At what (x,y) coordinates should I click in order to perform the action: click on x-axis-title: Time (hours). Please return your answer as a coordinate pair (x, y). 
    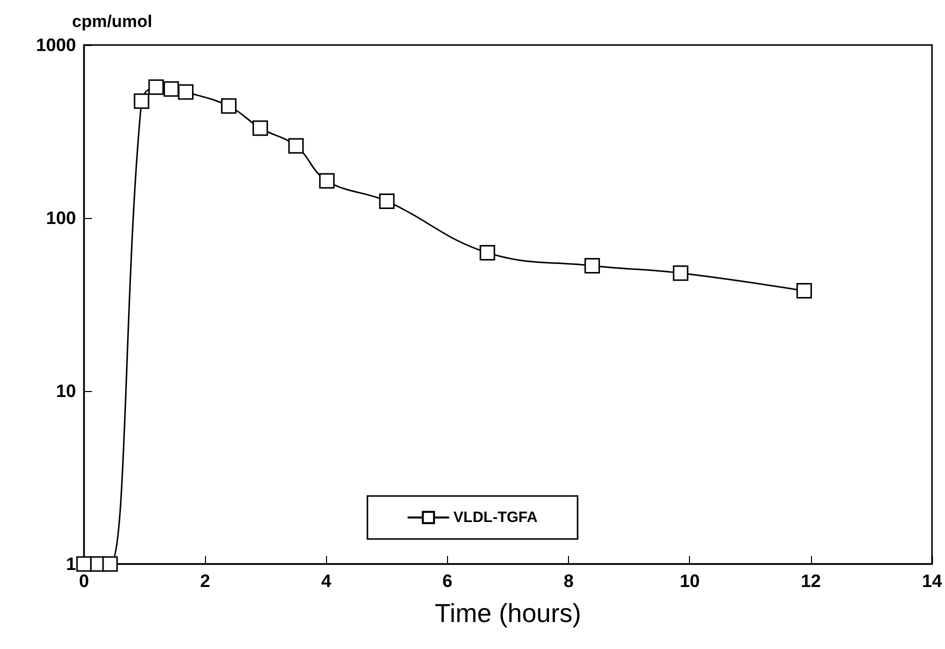
    Looking at the image, I should click on (508, 613).